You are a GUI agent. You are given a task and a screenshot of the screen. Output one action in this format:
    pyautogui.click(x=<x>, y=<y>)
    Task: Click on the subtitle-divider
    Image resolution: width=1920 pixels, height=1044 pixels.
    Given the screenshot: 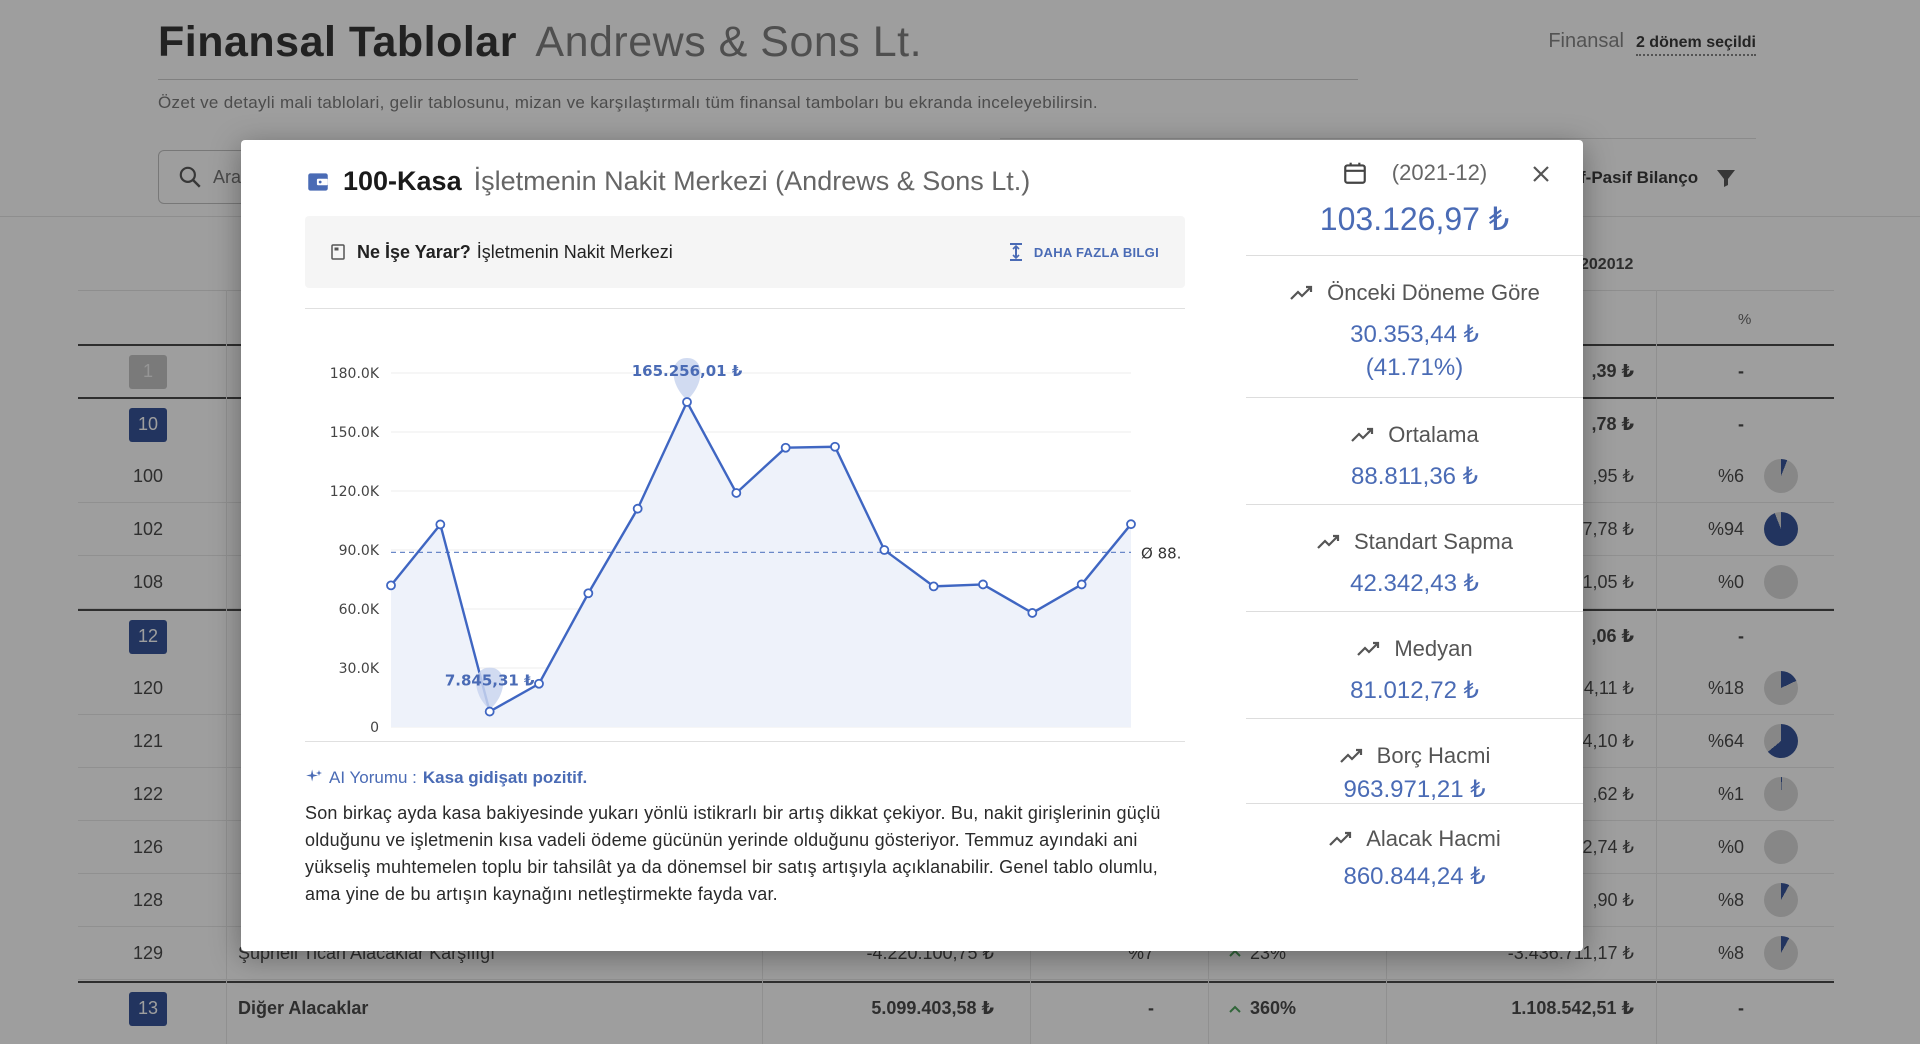 What is the action you would take?
    pyautogui.click(x=1378, y=138)
    